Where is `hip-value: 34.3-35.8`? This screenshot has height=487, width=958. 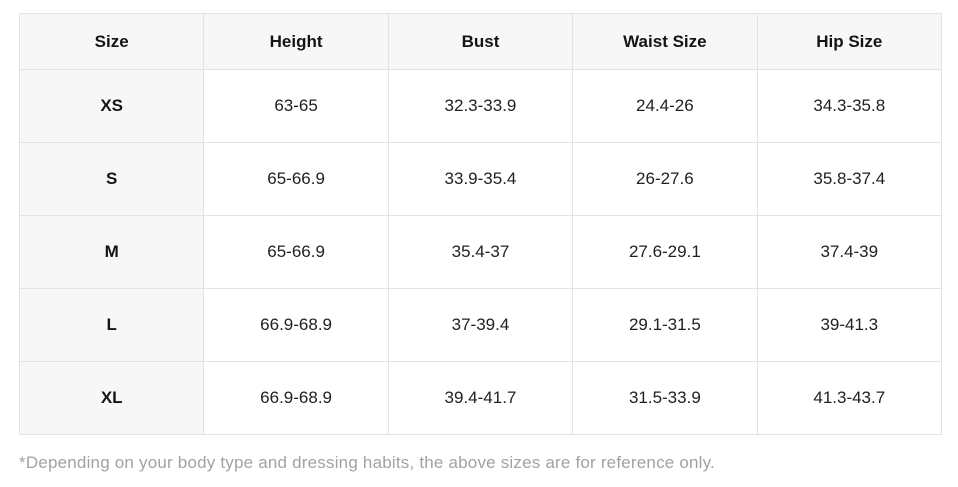
hip-value: 34.3-35.8 is located at coordinates (849, 106).